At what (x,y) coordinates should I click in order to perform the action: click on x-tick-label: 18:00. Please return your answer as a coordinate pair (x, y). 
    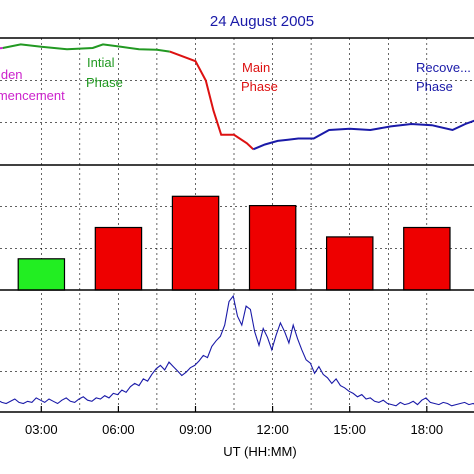
    Looking at the image, I should click on (427, 429).